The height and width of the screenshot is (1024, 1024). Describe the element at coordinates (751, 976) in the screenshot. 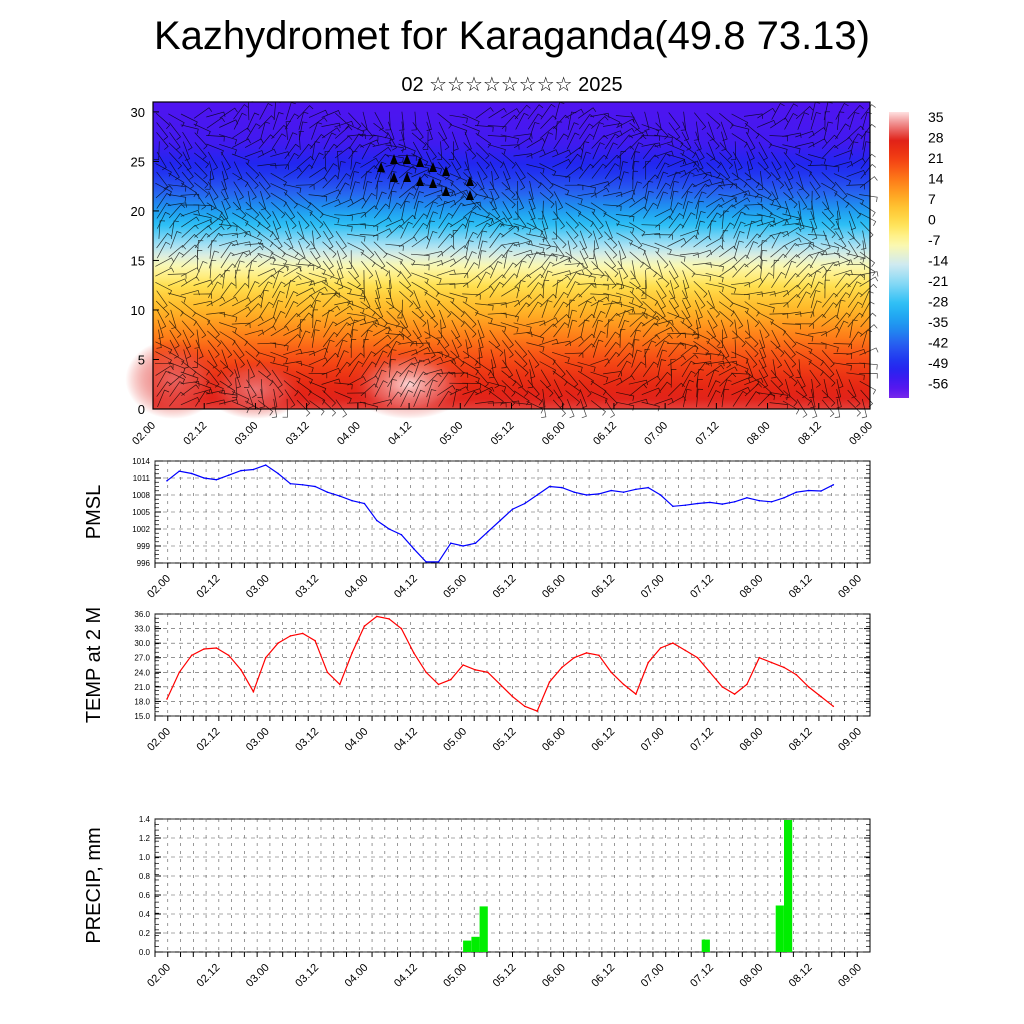

I see `precip-x-tick-label: 08.00` at that location.